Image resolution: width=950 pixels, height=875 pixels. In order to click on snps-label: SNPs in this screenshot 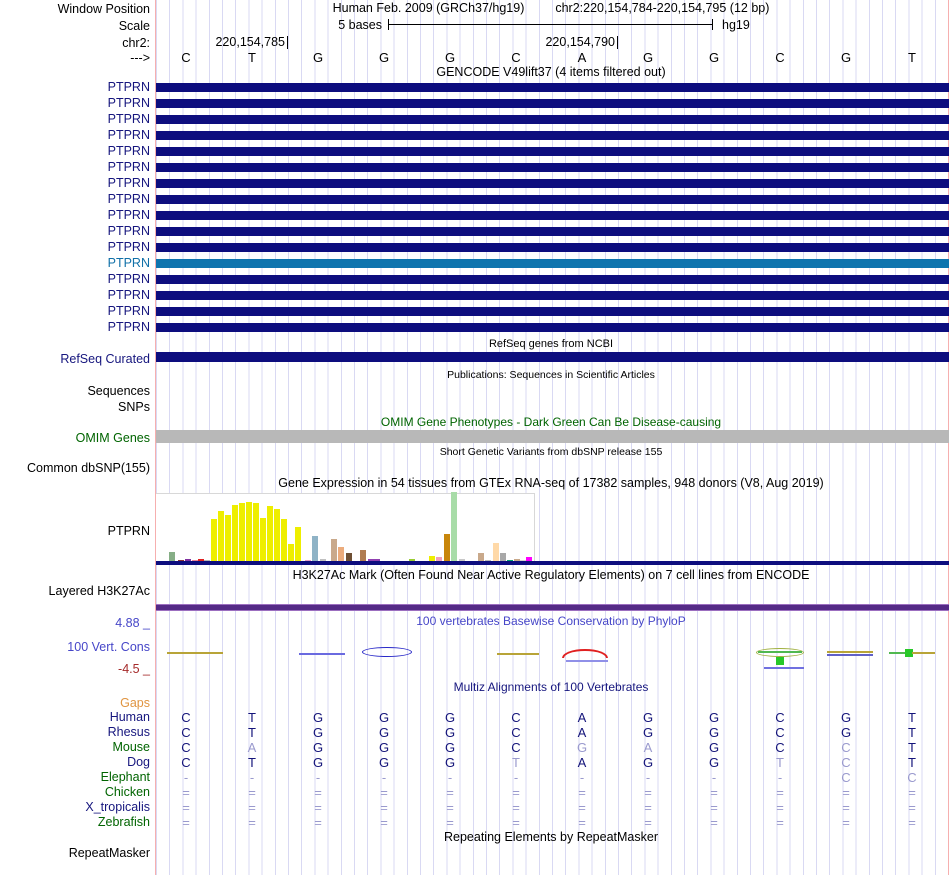, I will do `click(134, 407)`.